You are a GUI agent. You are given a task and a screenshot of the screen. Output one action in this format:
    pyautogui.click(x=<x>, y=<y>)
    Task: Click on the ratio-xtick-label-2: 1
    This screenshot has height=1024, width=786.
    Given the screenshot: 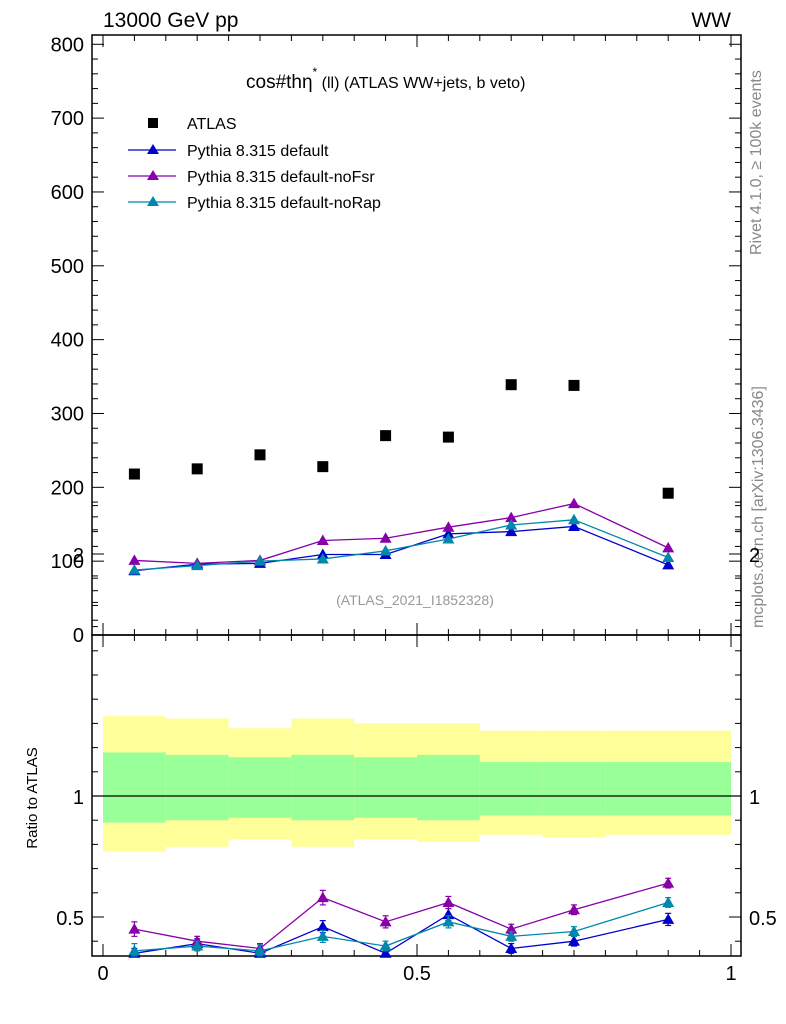 What is the action you would take?
    pyautogui.click(x=730, y=974)
    